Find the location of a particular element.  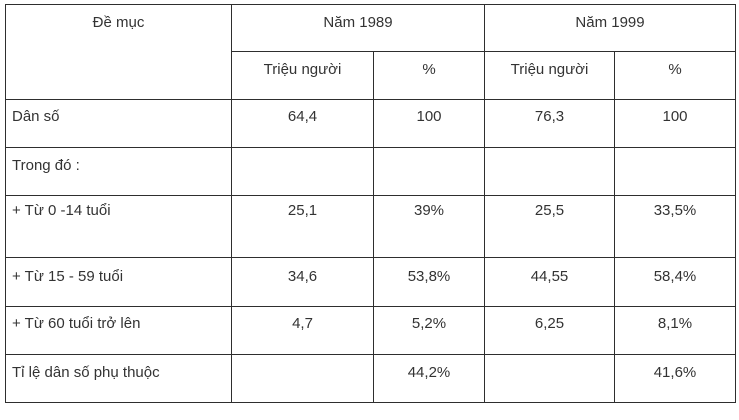

header-1989-million: Triệu người is located at coordinates (302, 75).